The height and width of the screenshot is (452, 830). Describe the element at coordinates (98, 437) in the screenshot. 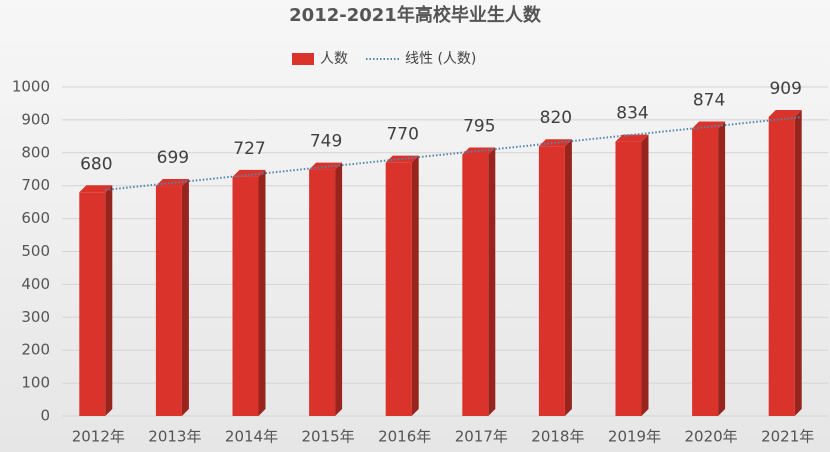

I see `x-tick-label: 2012年` at that location.